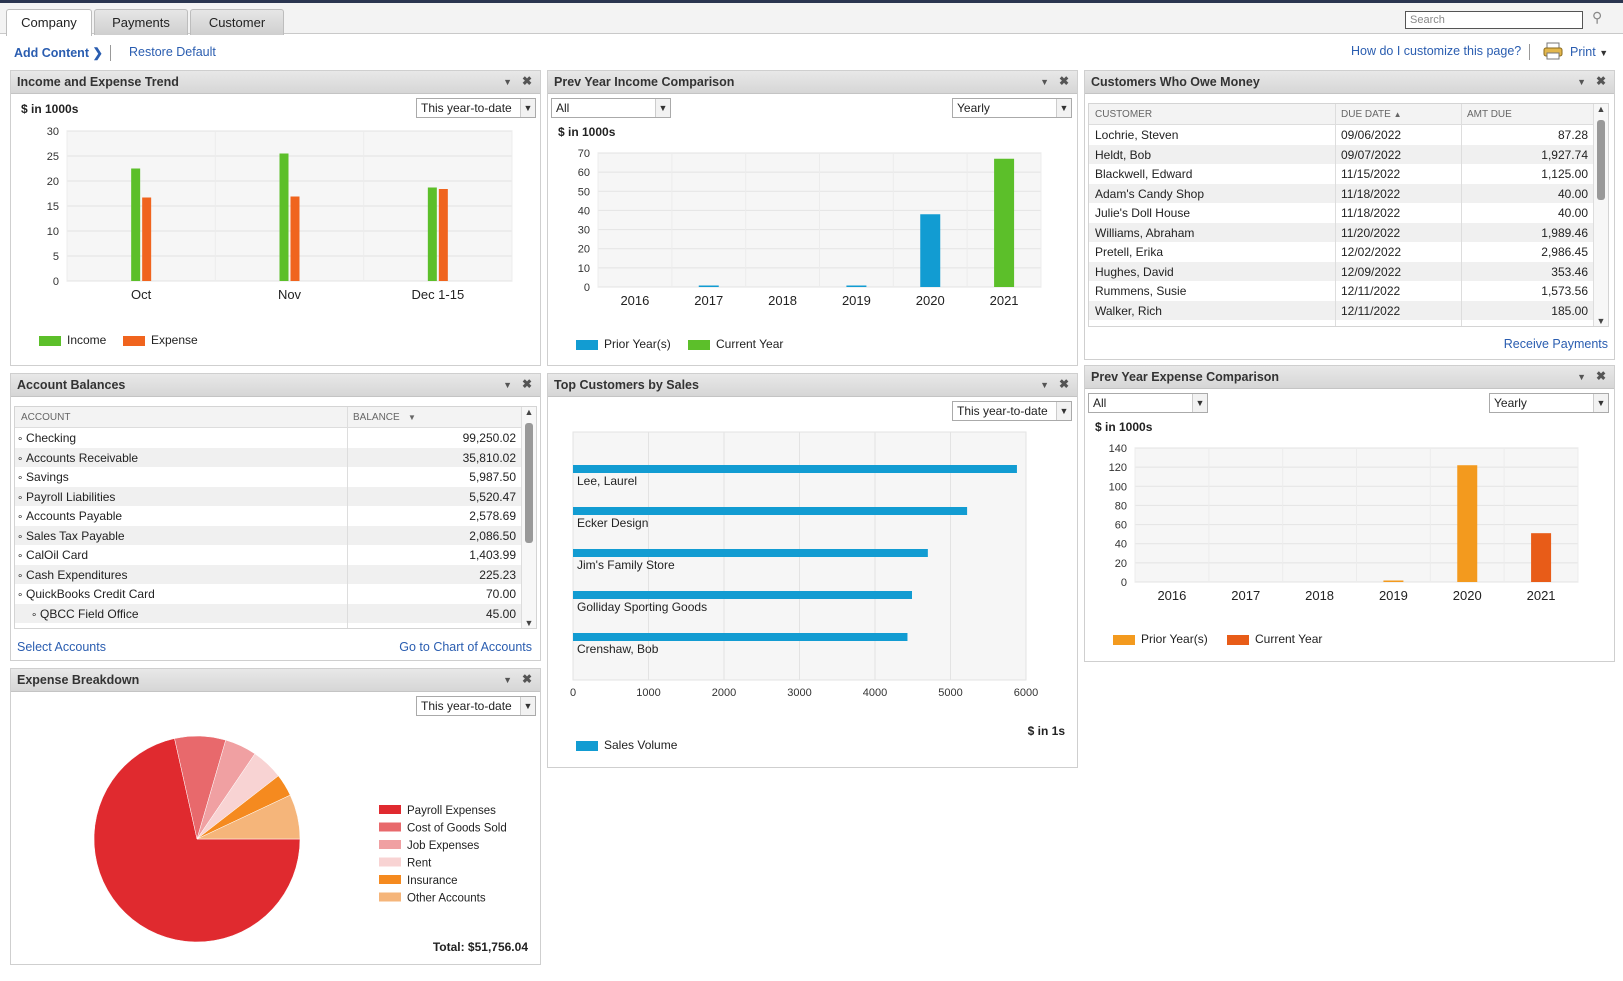 This screenshot has height=981, width=1623. What do you see at coordinates (626, 565) in the screenshot?
I see `category-label: Jim's Family Store` at bounding box center [626, 565].